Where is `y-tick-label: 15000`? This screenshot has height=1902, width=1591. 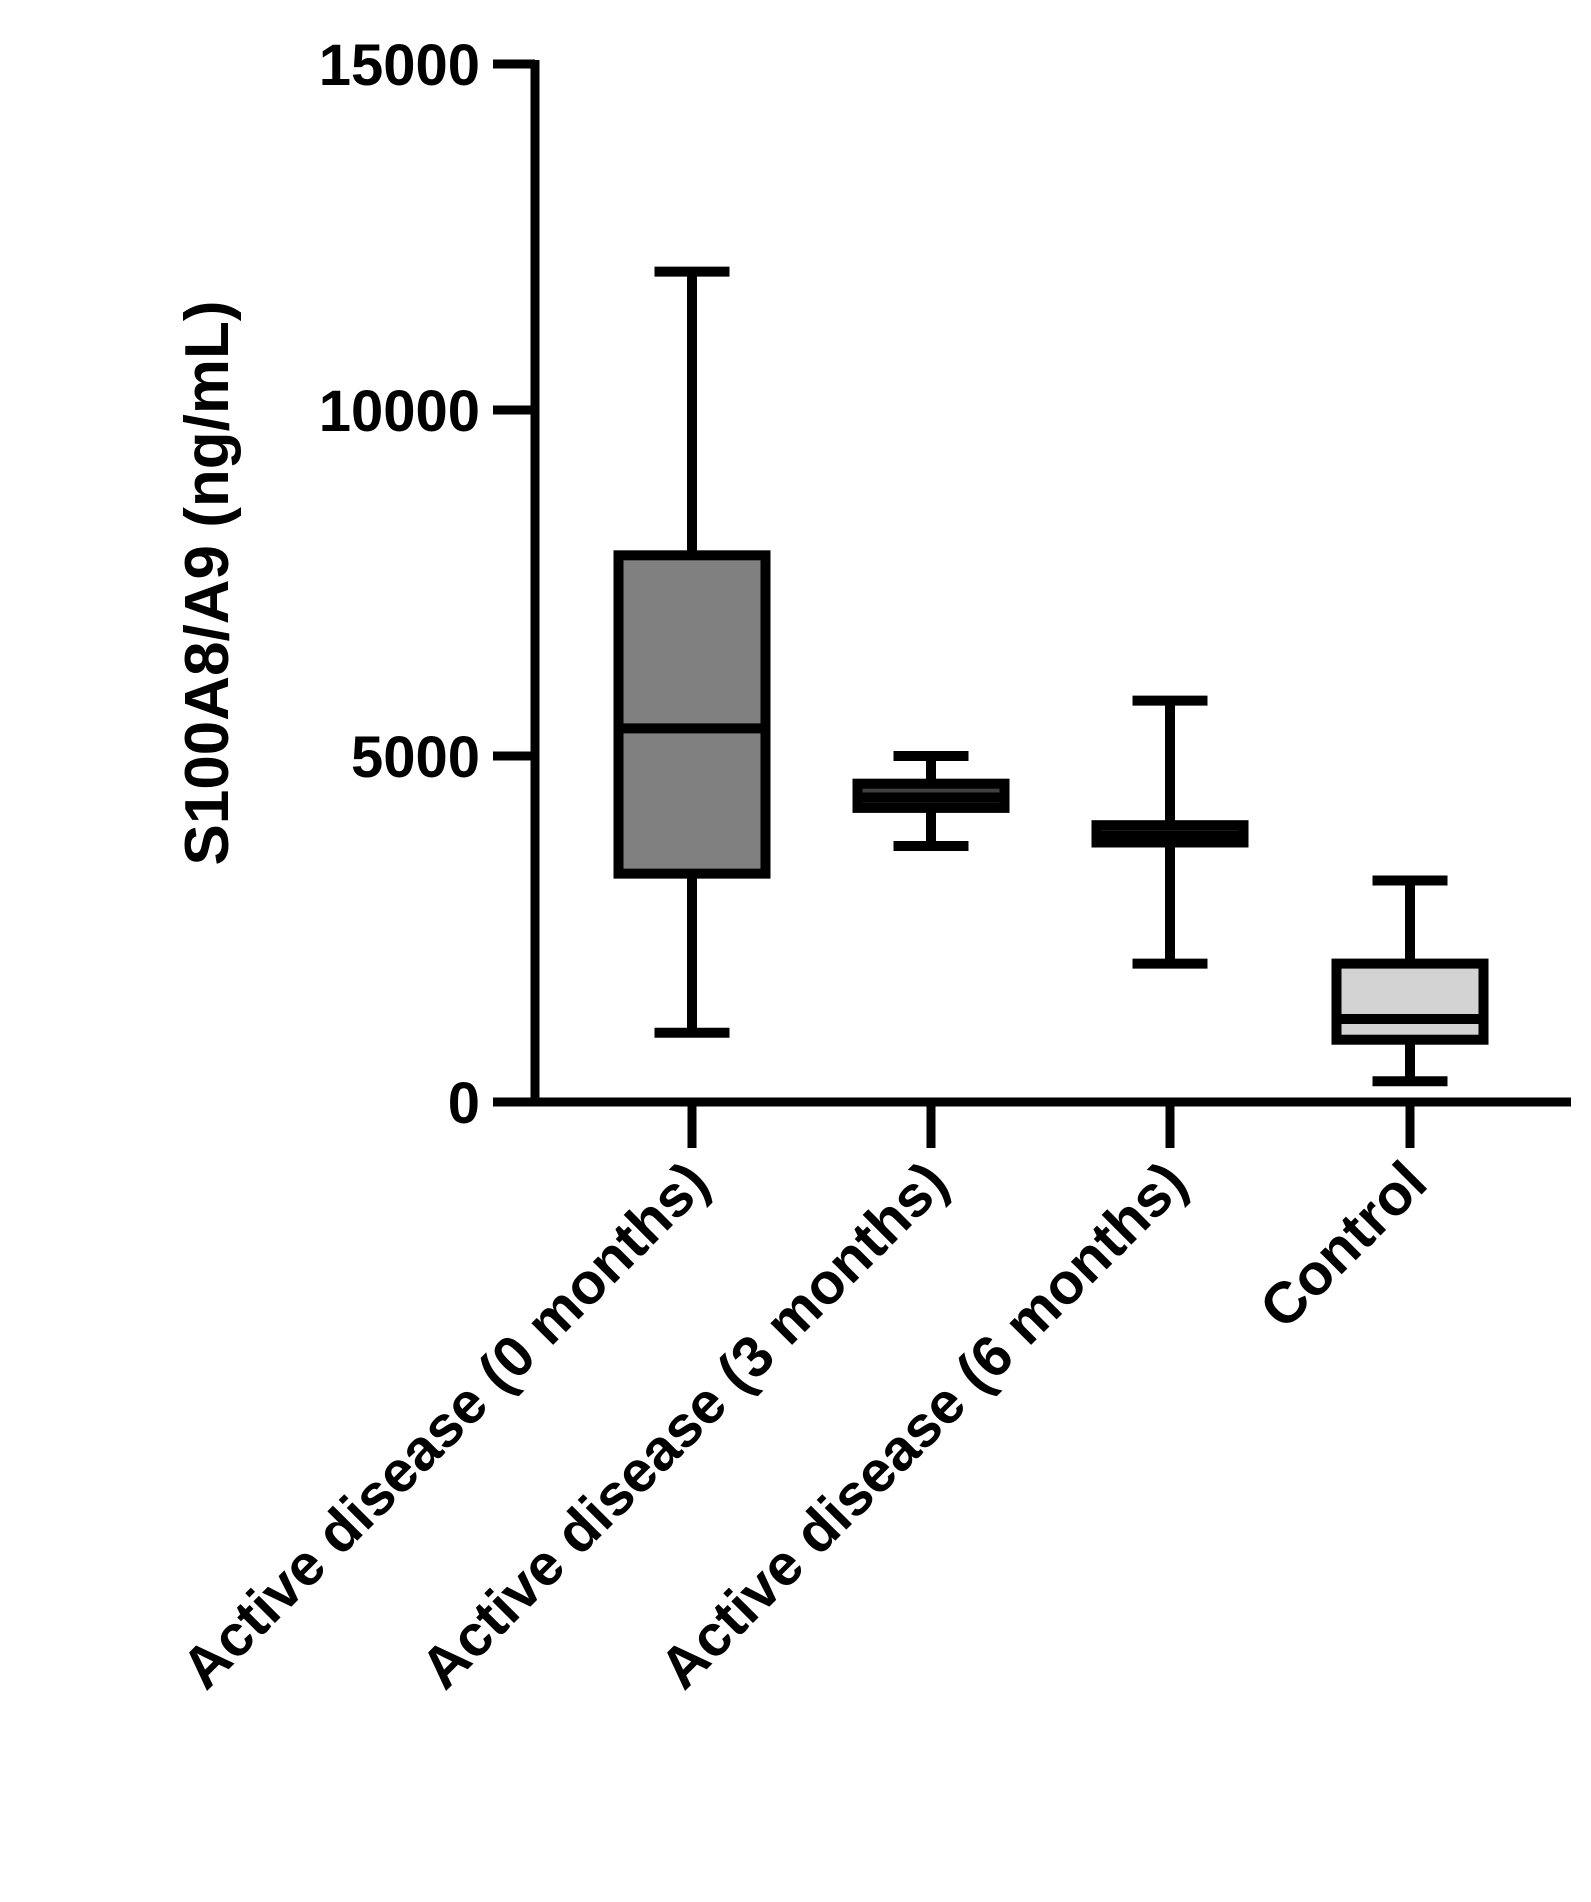 y-tick-label: 15000 is located at coordinates (399, 65).